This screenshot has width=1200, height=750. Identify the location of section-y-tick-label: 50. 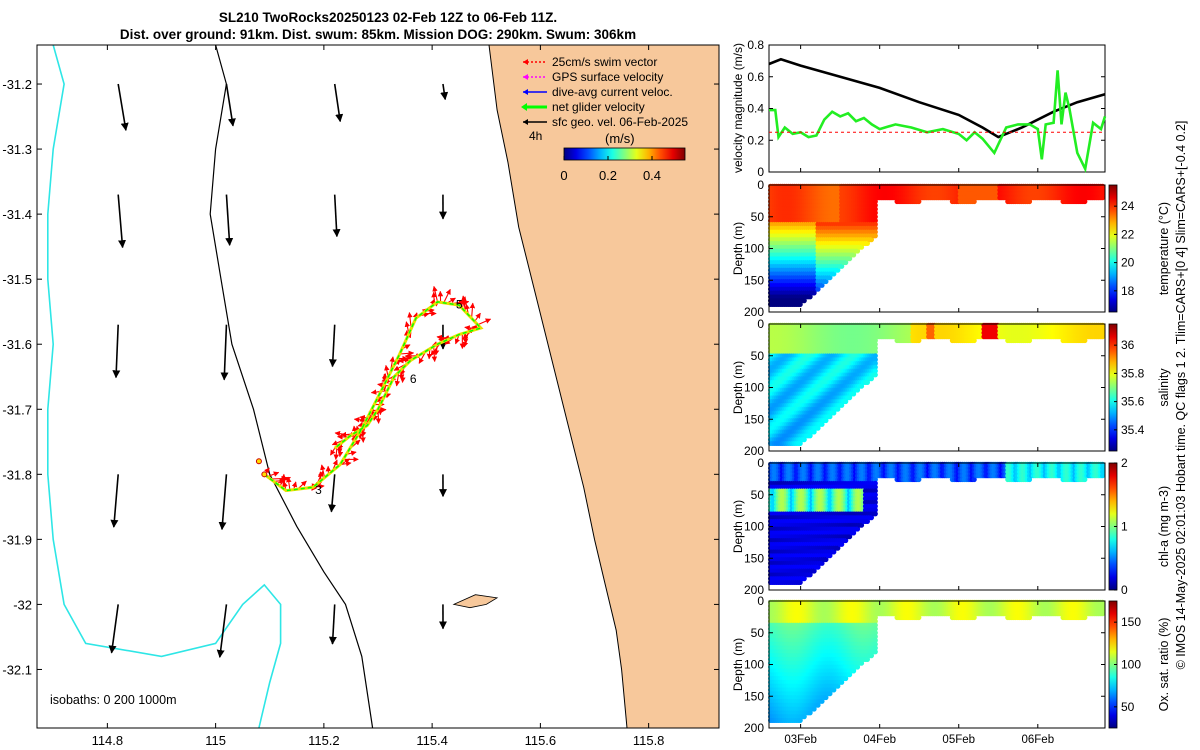
(758, 356).